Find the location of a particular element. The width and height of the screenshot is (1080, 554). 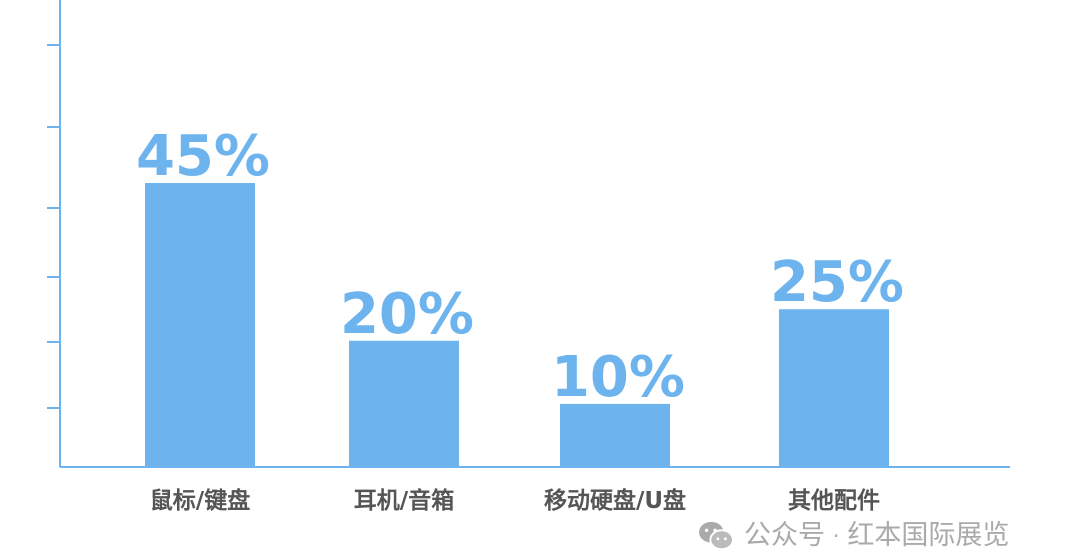

category-label: 其他配件 is located at coordinates (834, 501).